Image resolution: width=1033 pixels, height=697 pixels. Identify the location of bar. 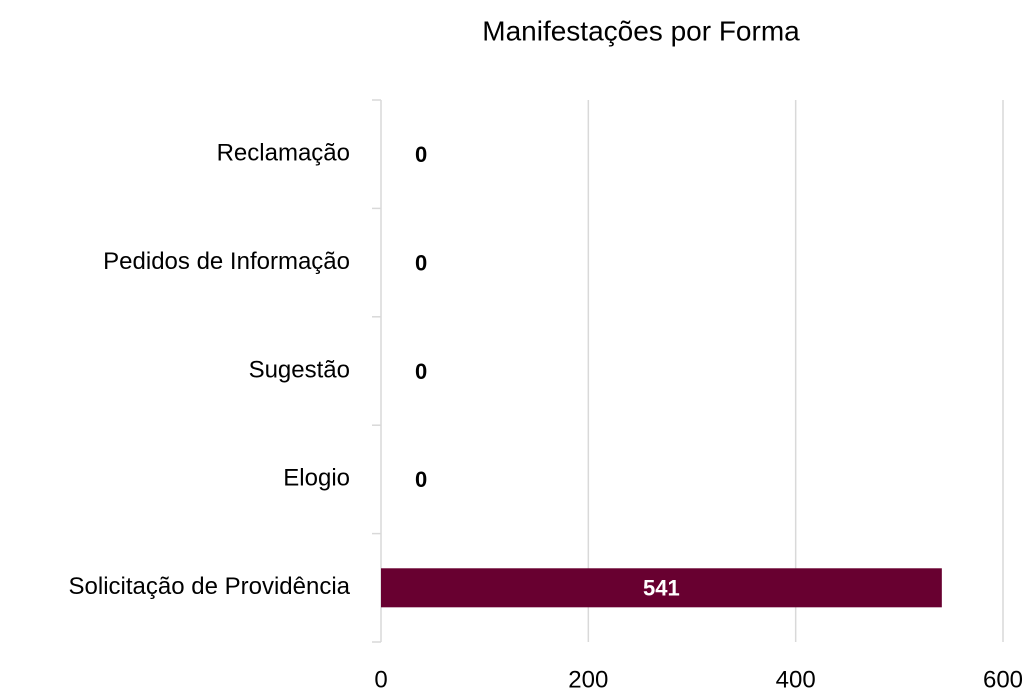
(661, 588).